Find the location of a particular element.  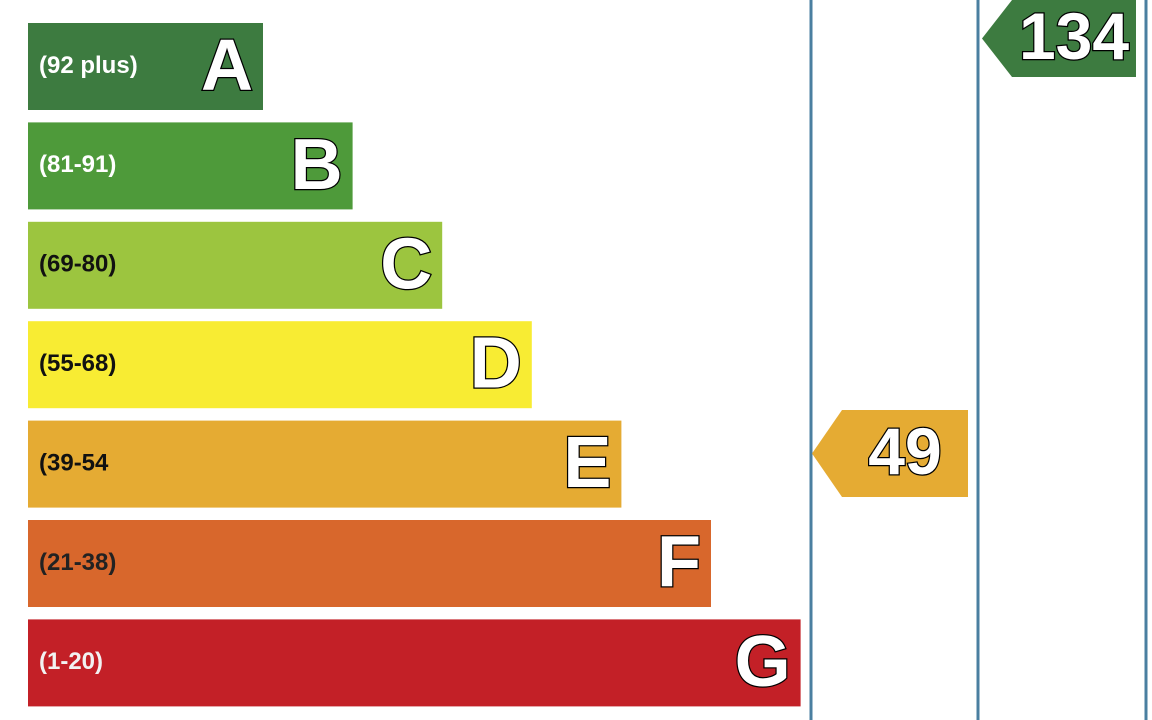

band-letter: D is located at coordinates (496, 364).